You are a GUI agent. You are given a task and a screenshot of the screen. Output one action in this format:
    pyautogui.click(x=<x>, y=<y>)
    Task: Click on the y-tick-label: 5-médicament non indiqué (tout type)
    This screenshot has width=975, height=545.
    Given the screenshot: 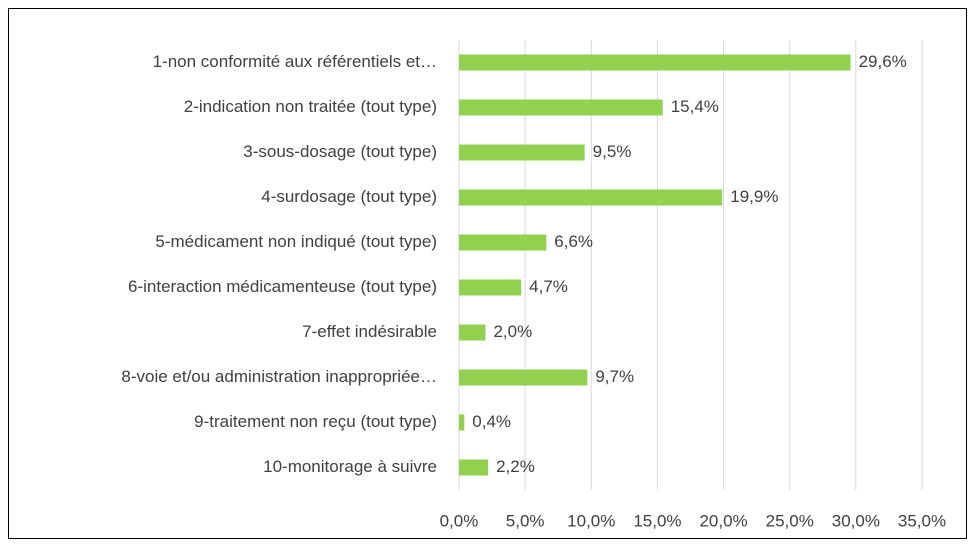 What is the action you would take?
    pyautogui.click(x=296, y=241)
    